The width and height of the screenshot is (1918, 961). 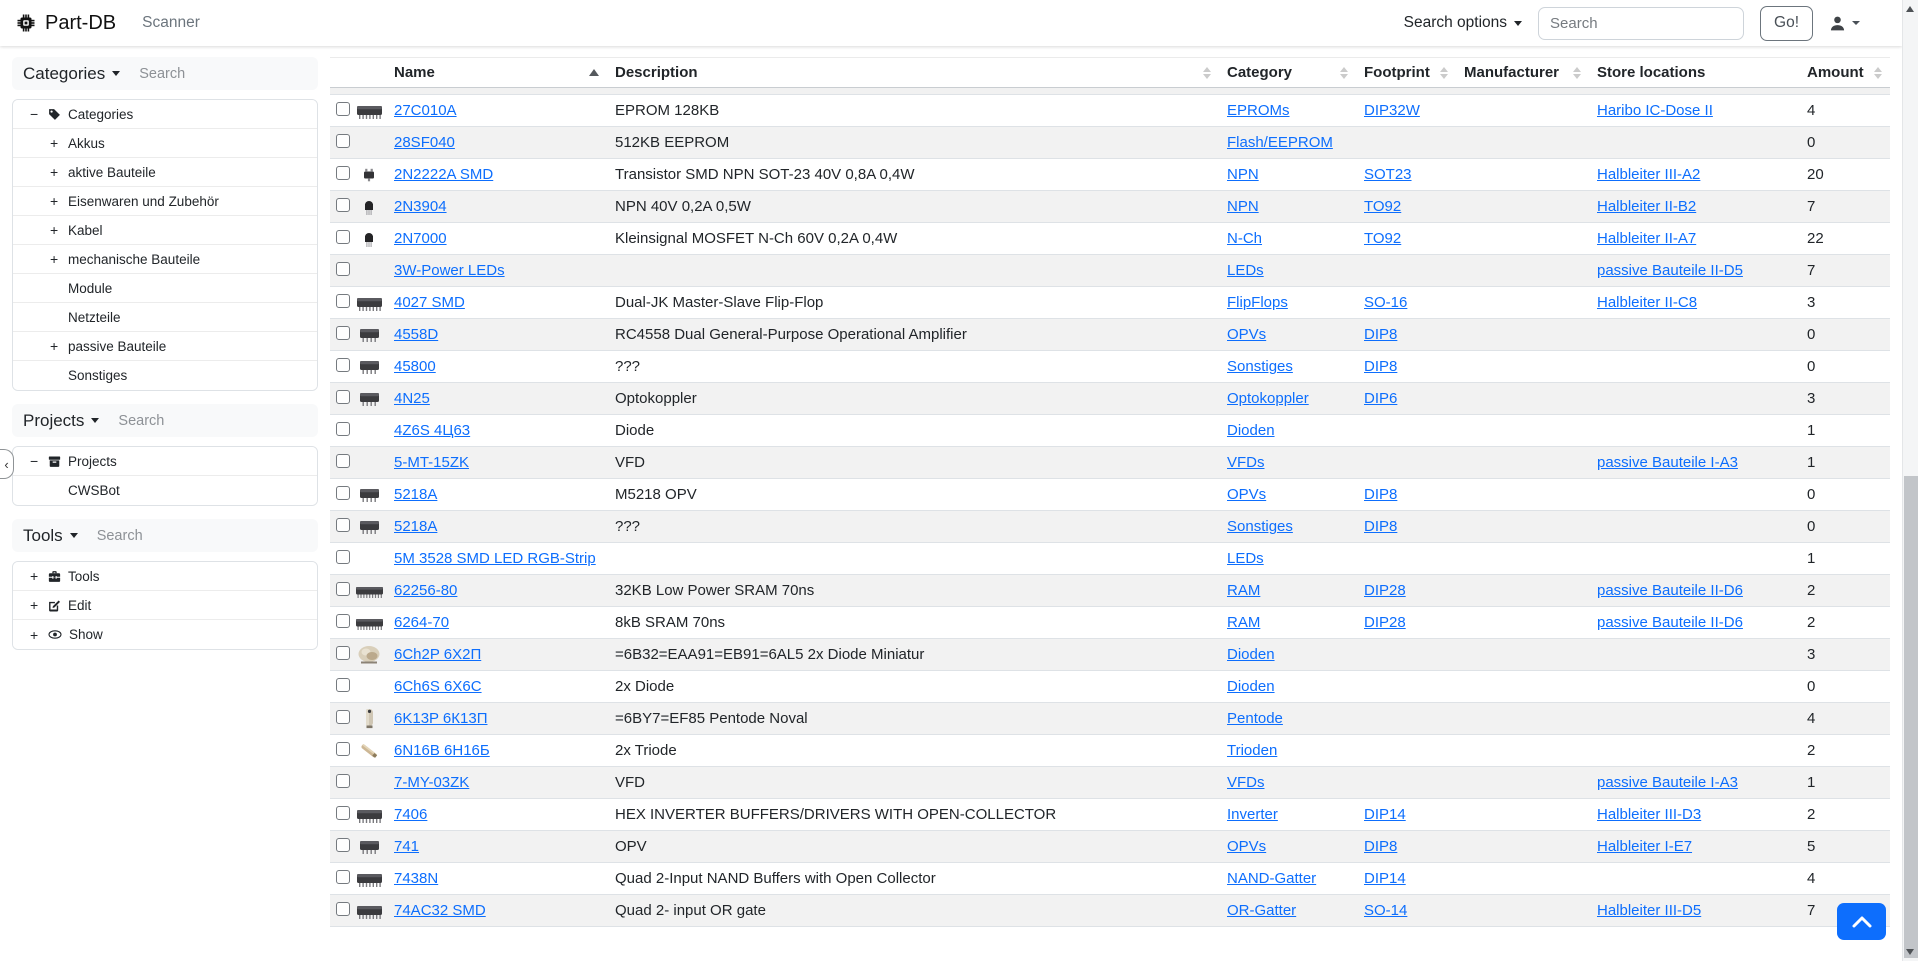 I want to click on part-name-link: 62256-80, so click(x=426, y=590).